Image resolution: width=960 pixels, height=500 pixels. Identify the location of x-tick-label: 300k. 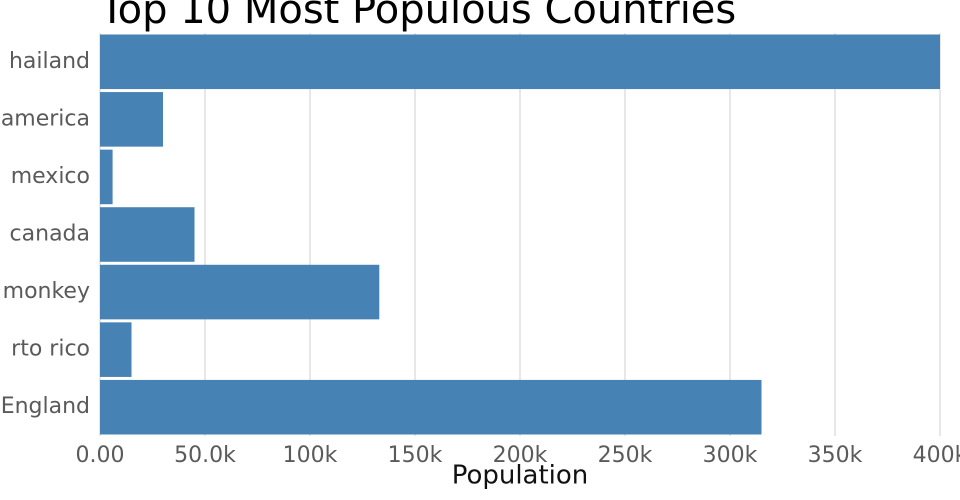
(730, 455).